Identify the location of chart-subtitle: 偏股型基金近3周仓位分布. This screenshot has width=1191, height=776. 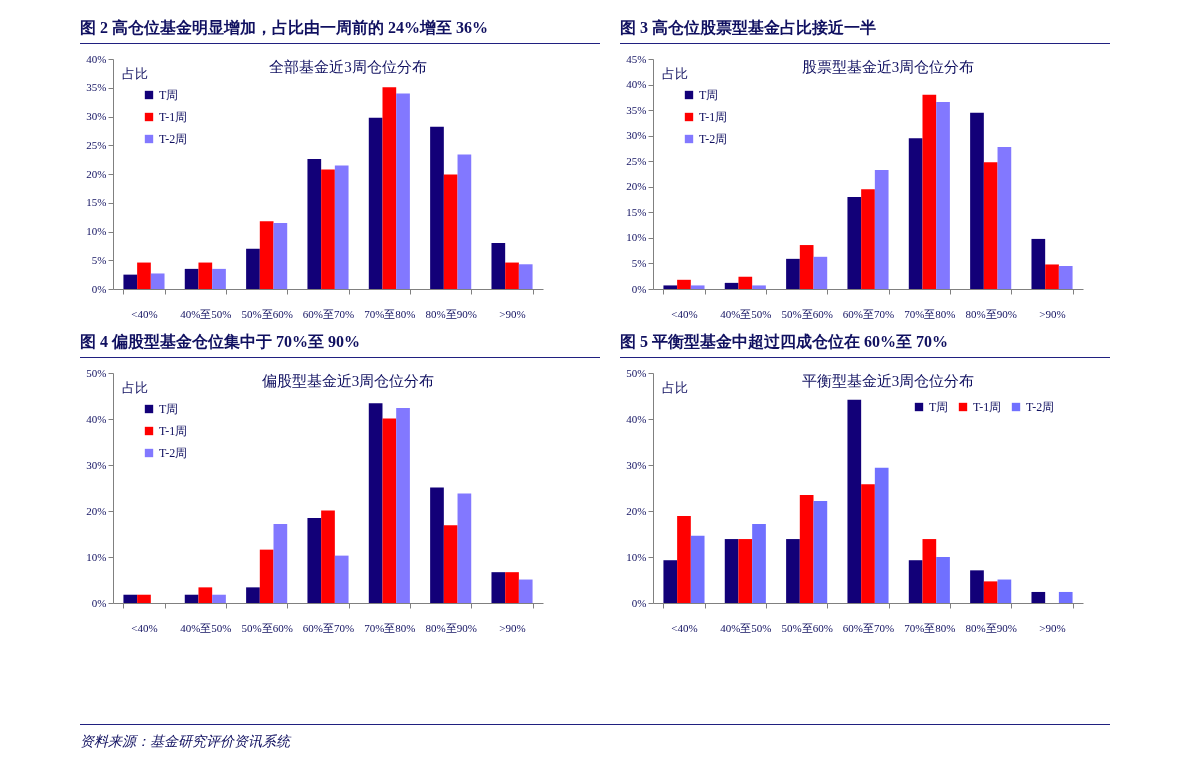
(348, 381).